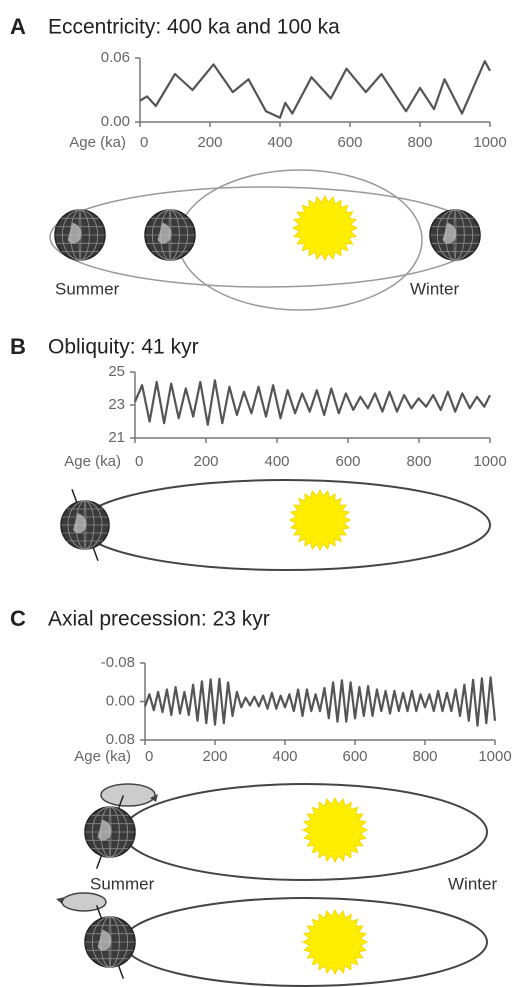 Image resolution: width=512 pixels, height=987 pixels. Describe the element at coordinates (120, 739) in the screenshot. I see `y-tick-label: 0.08` at that location.